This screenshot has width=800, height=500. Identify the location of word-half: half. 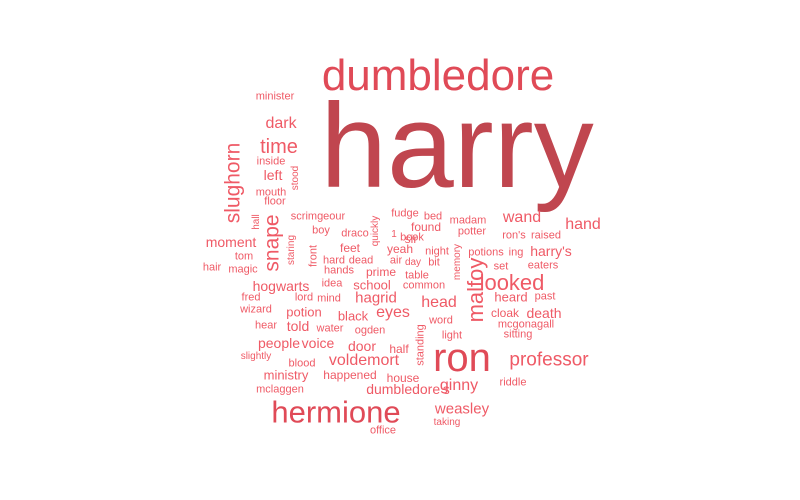
(399, 349).